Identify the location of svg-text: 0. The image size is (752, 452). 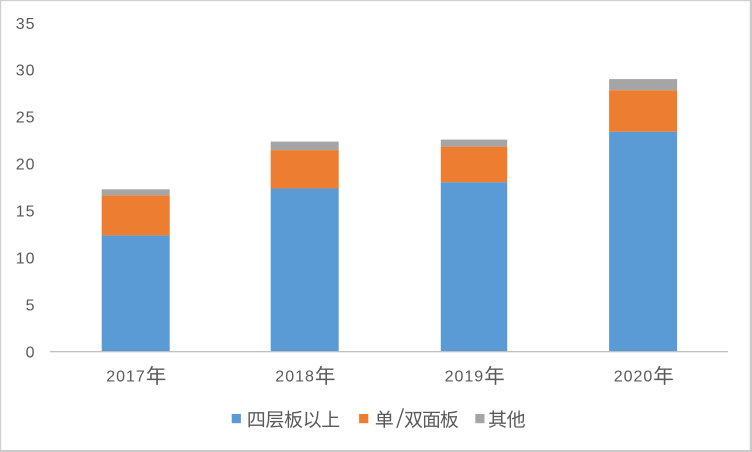
(31, 352).